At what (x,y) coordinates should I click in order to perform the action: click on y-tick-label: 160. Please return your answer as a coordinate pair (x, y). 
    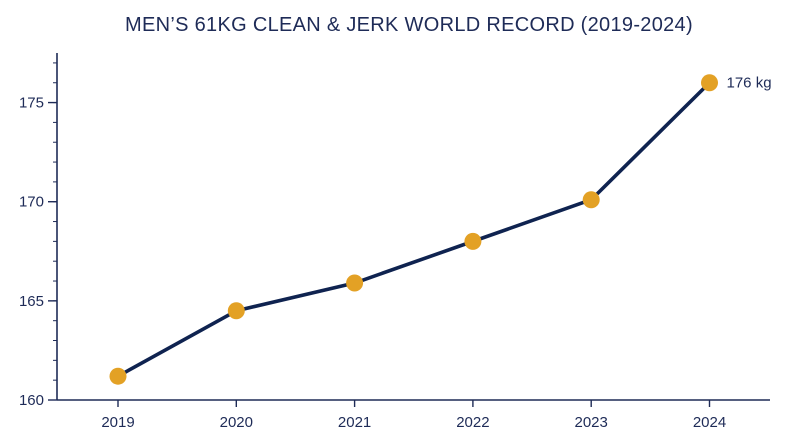
    Looking at the image, I should click on (31, 400).